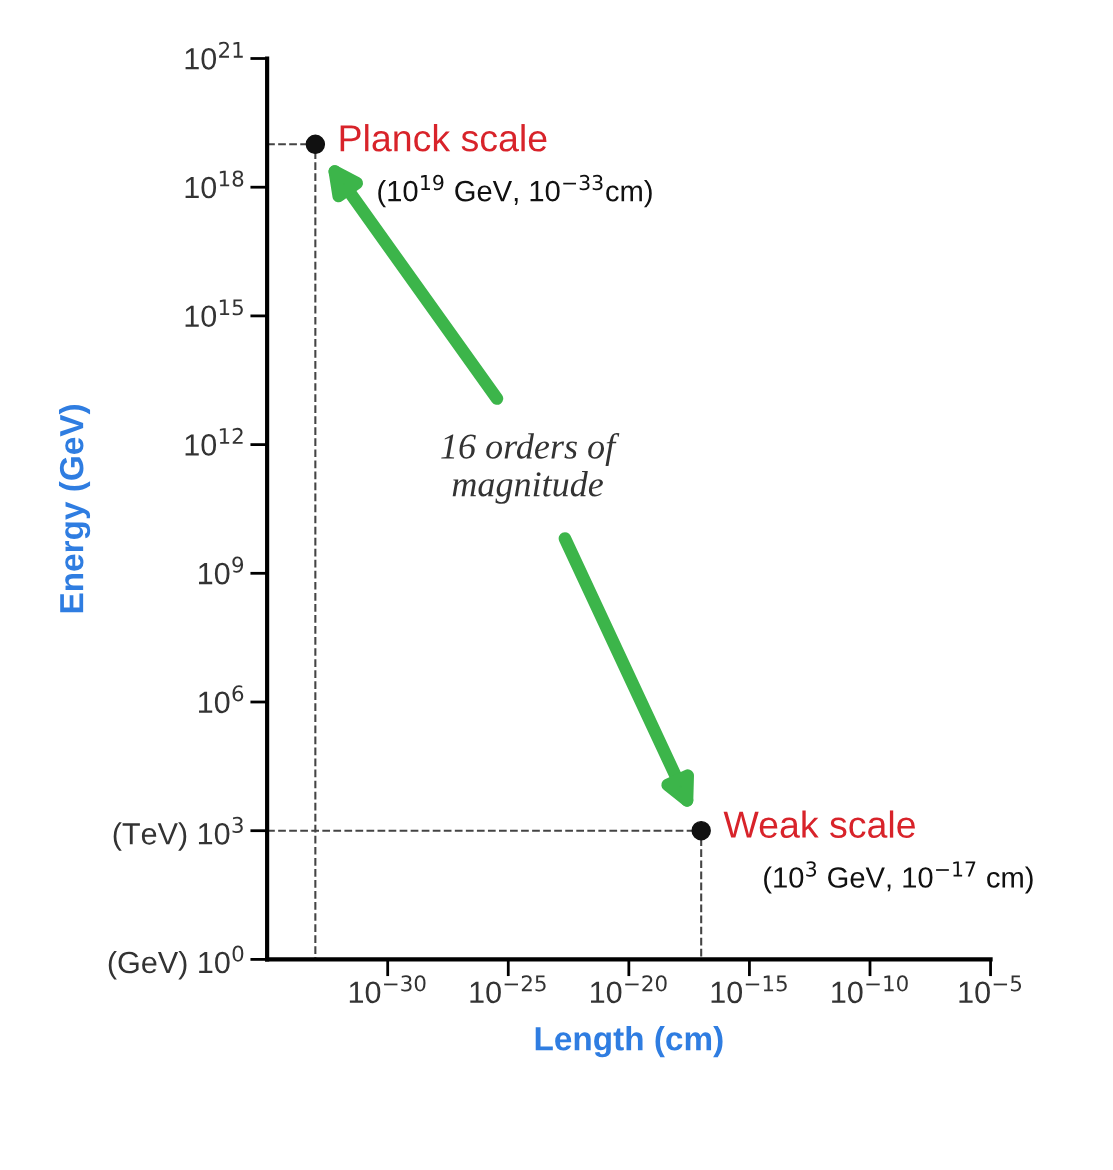 This screenshot has height=1170, width=1113. Describe the element at coordinates (387, 989) in the screenshot. I see `x-tick-label: 10$^{−30}$` at that location.